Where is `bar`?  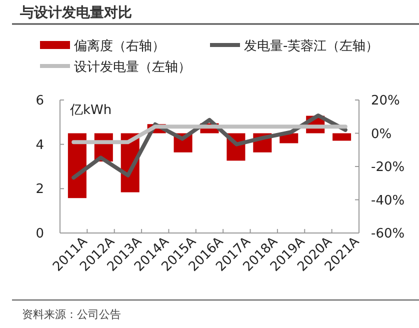
bar is located at coordinates (342, 137).